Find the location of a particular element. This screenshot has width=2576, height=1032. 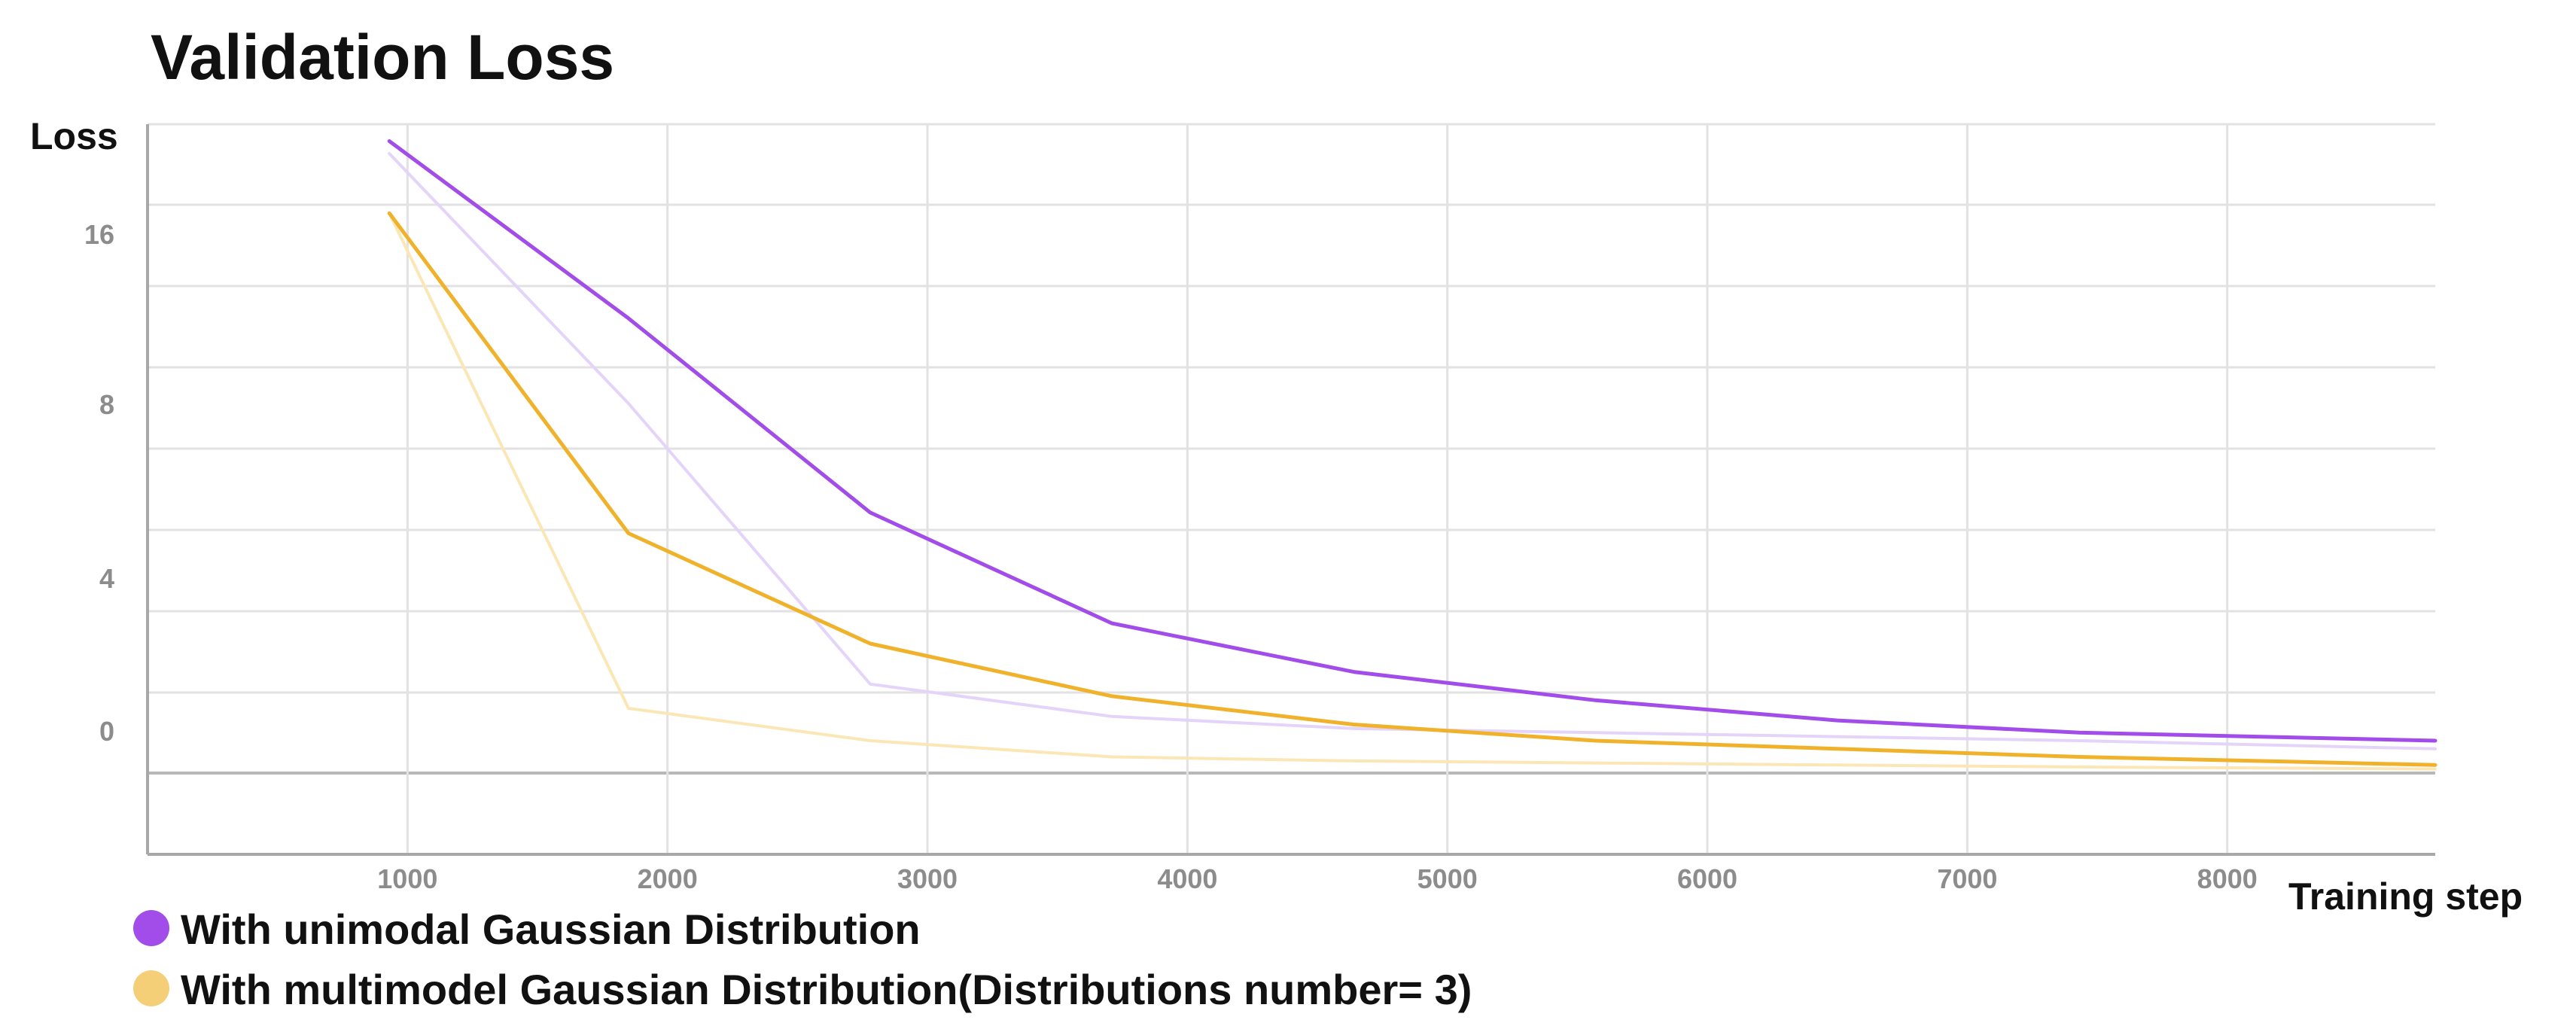

x-tick-label-4000: 4000 is located at coordinates (1187, 878).